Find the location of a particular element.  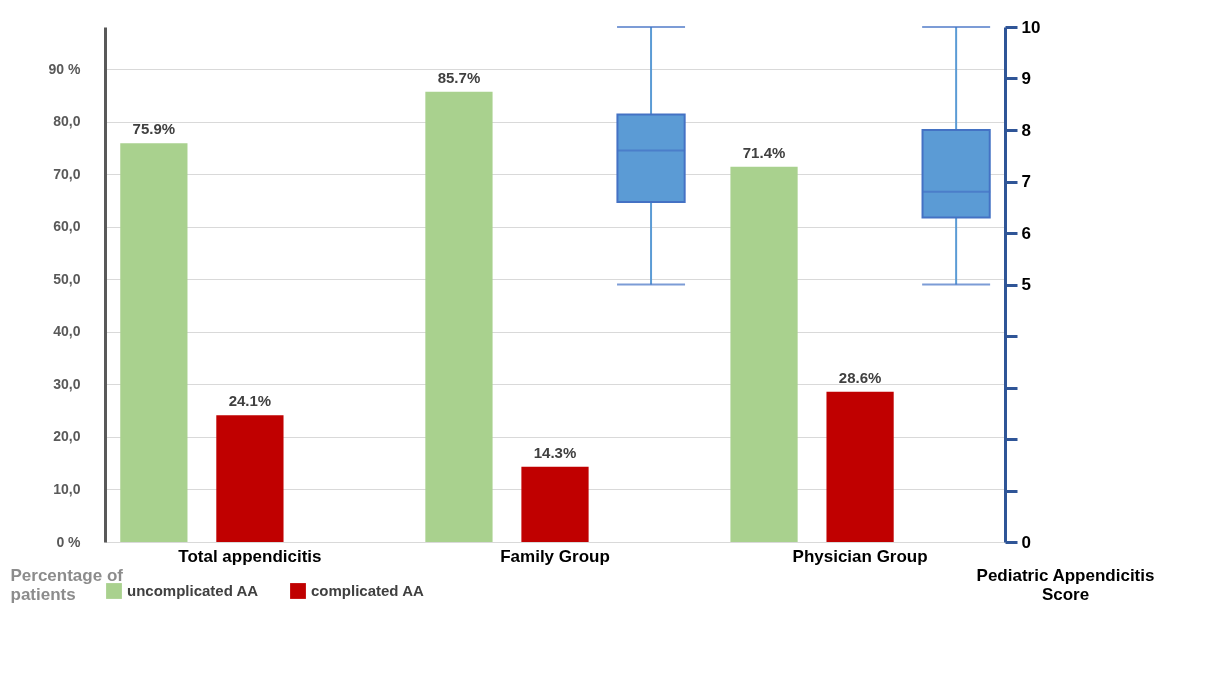

y2-tick-label: 0 is located at coordinates (1026, 542).